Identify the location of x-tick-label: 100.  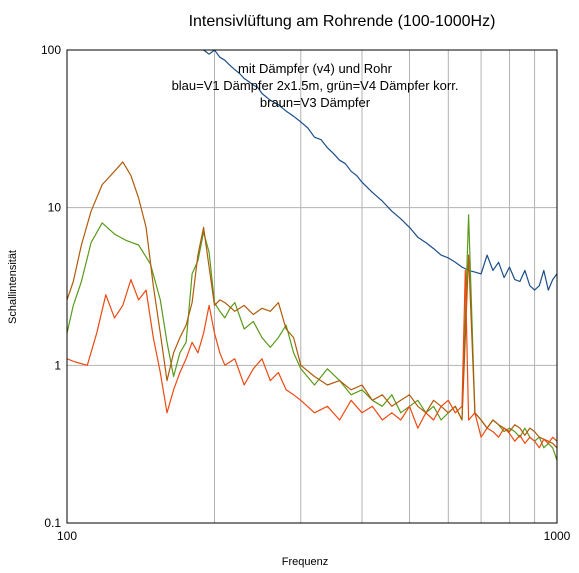
(67, 536).